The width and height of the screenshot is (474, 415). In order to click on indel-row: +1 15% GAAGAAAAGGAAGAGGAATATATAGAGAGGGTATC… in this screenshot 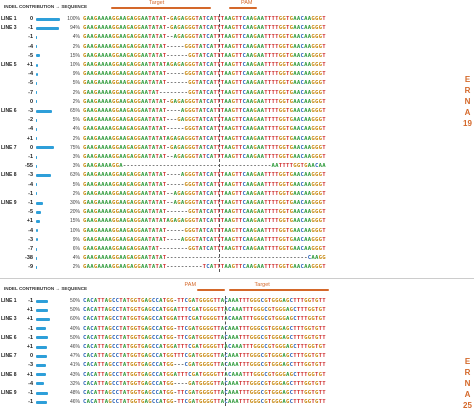, I will do `click(237, 221)`.